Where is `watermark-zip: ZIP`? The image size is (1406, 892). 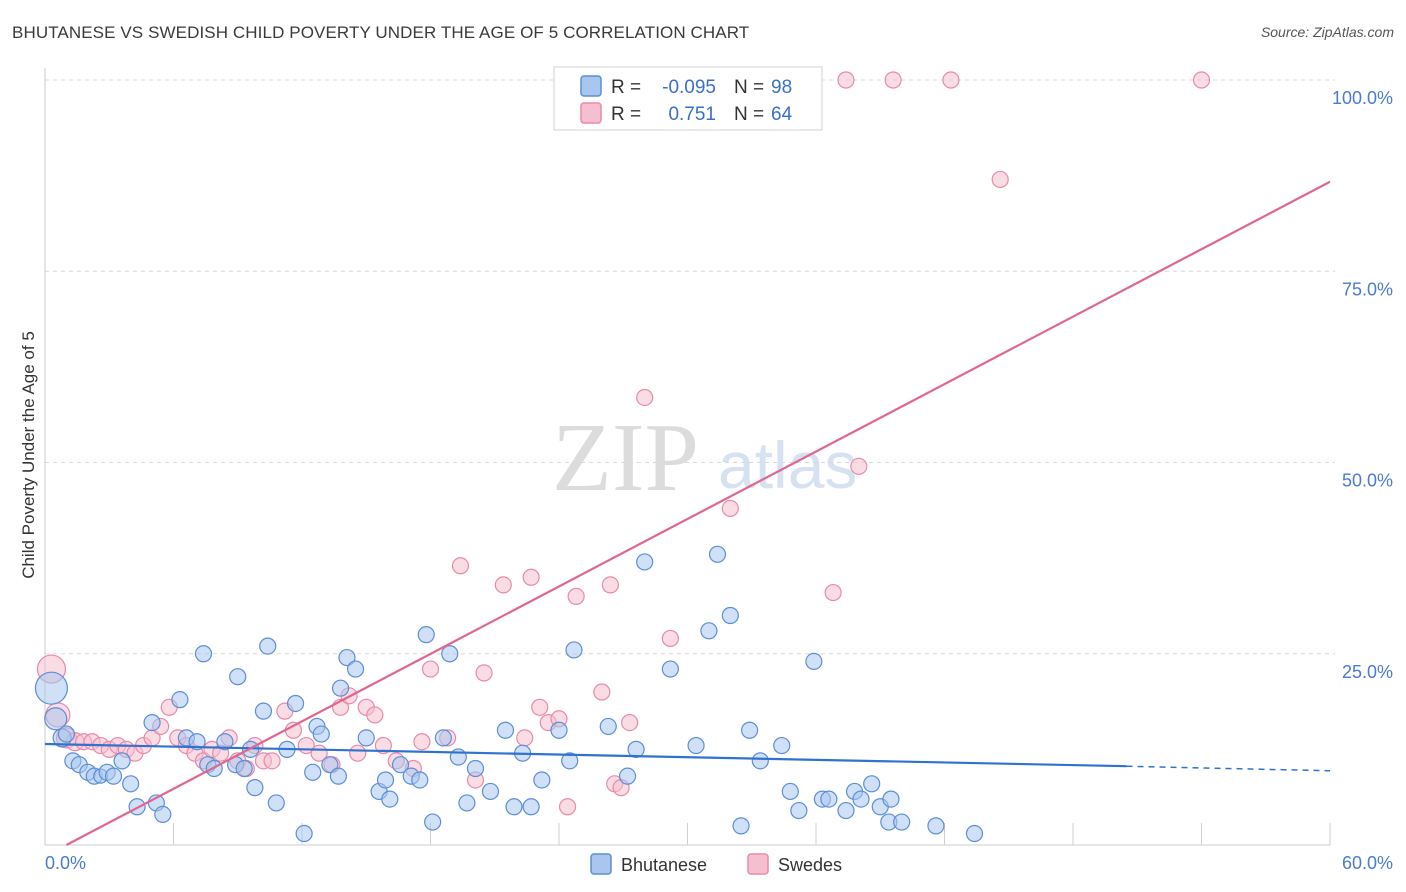
watermark-zip: ZIP is located at coordinates (625, 458).